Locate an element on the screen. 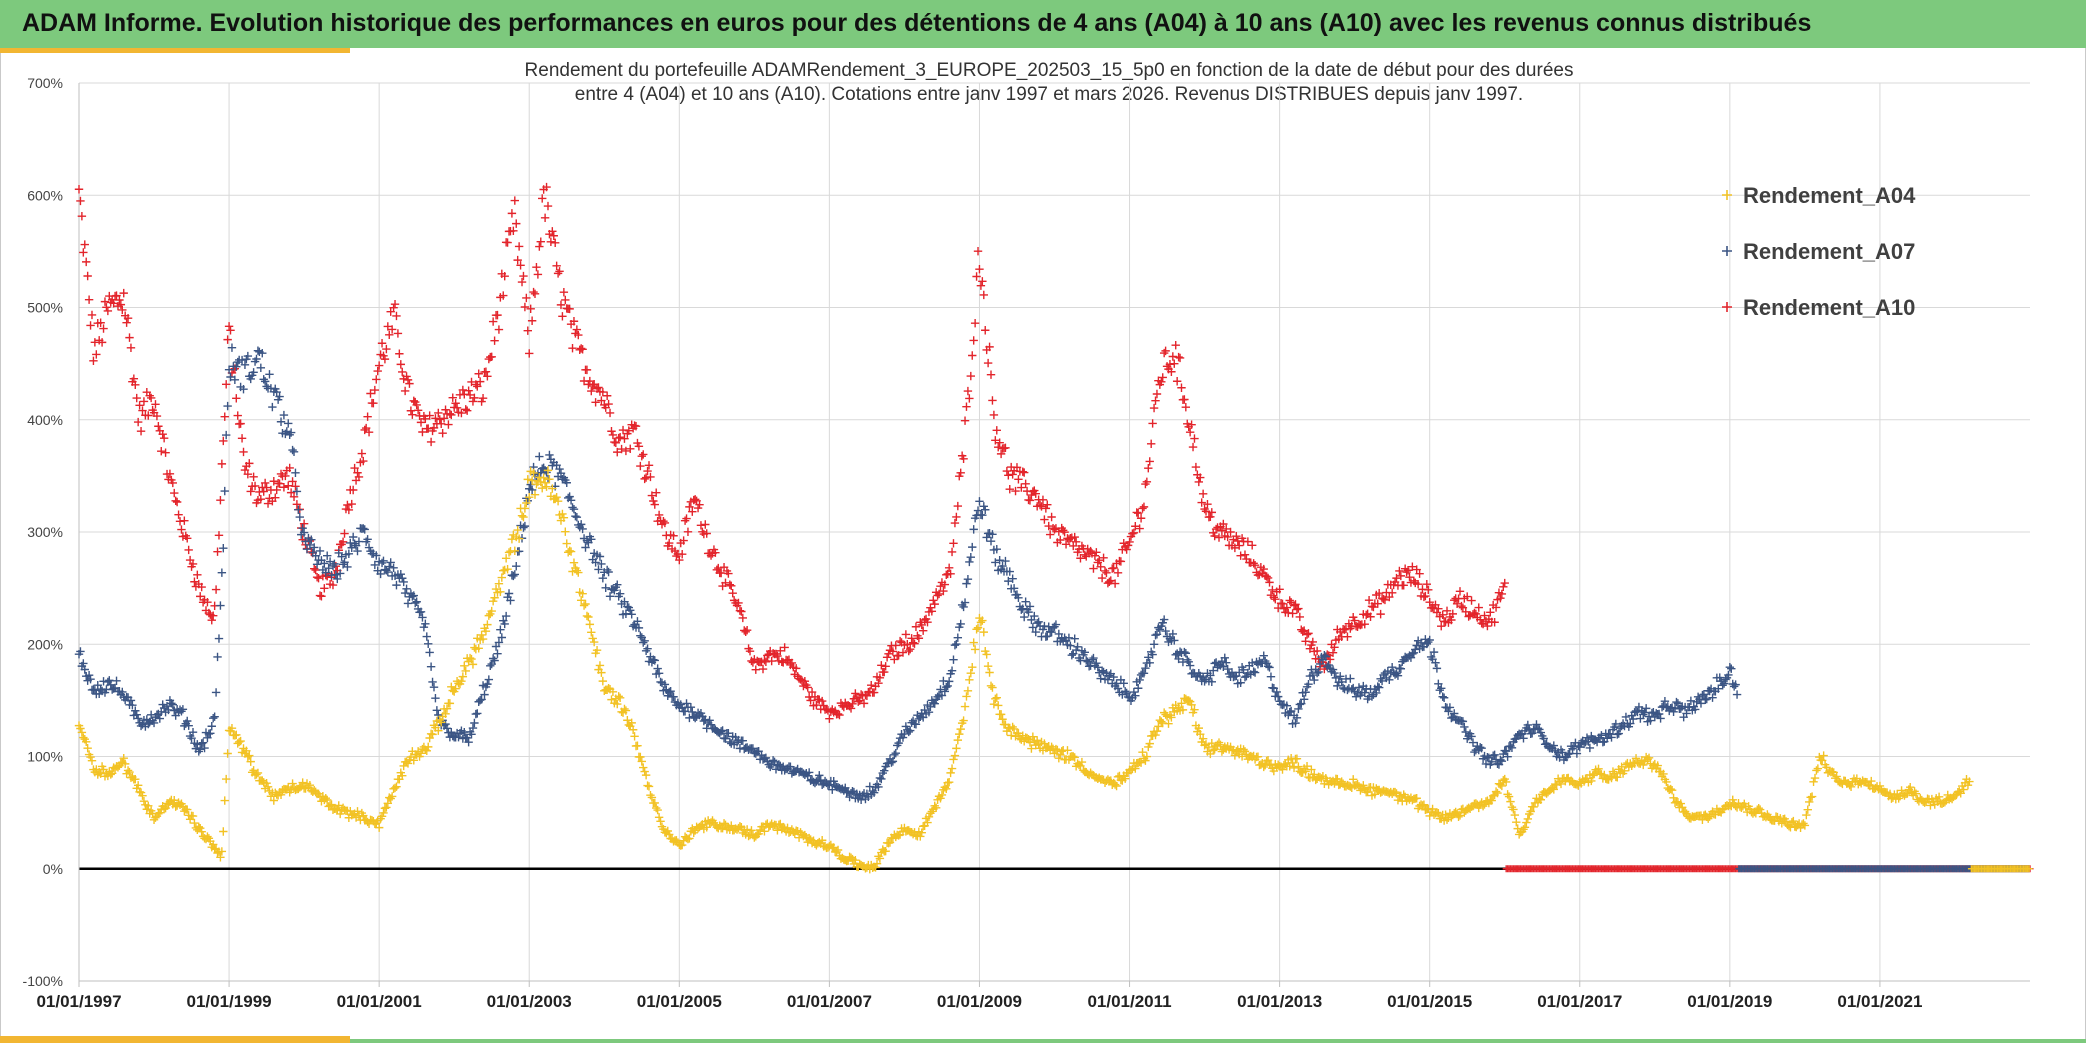 The width and height of the screenshot is (2086, 1043). y-tick-label: 500% is located at coordinates (45, 308).